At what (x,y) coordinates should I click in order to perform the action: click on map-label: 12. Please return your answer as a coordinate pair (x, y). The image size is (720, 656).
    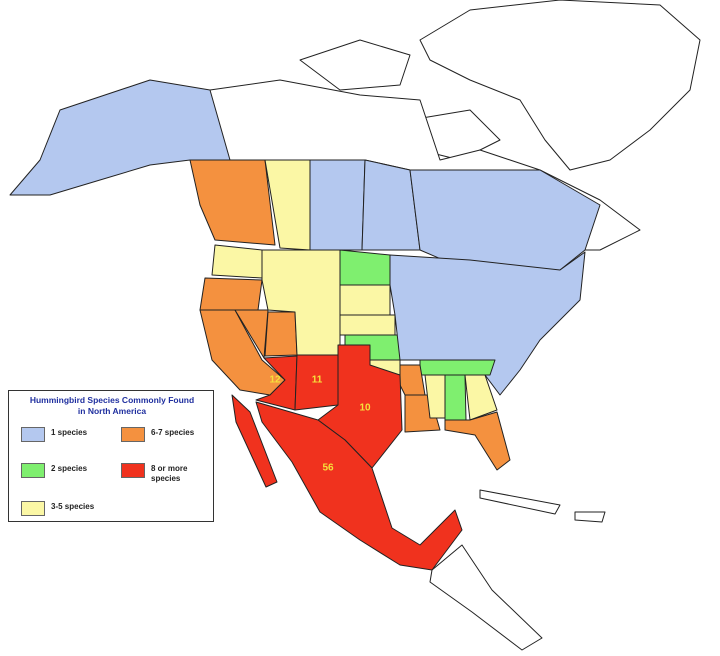
    Looking at the image, I should click on (275, 380).